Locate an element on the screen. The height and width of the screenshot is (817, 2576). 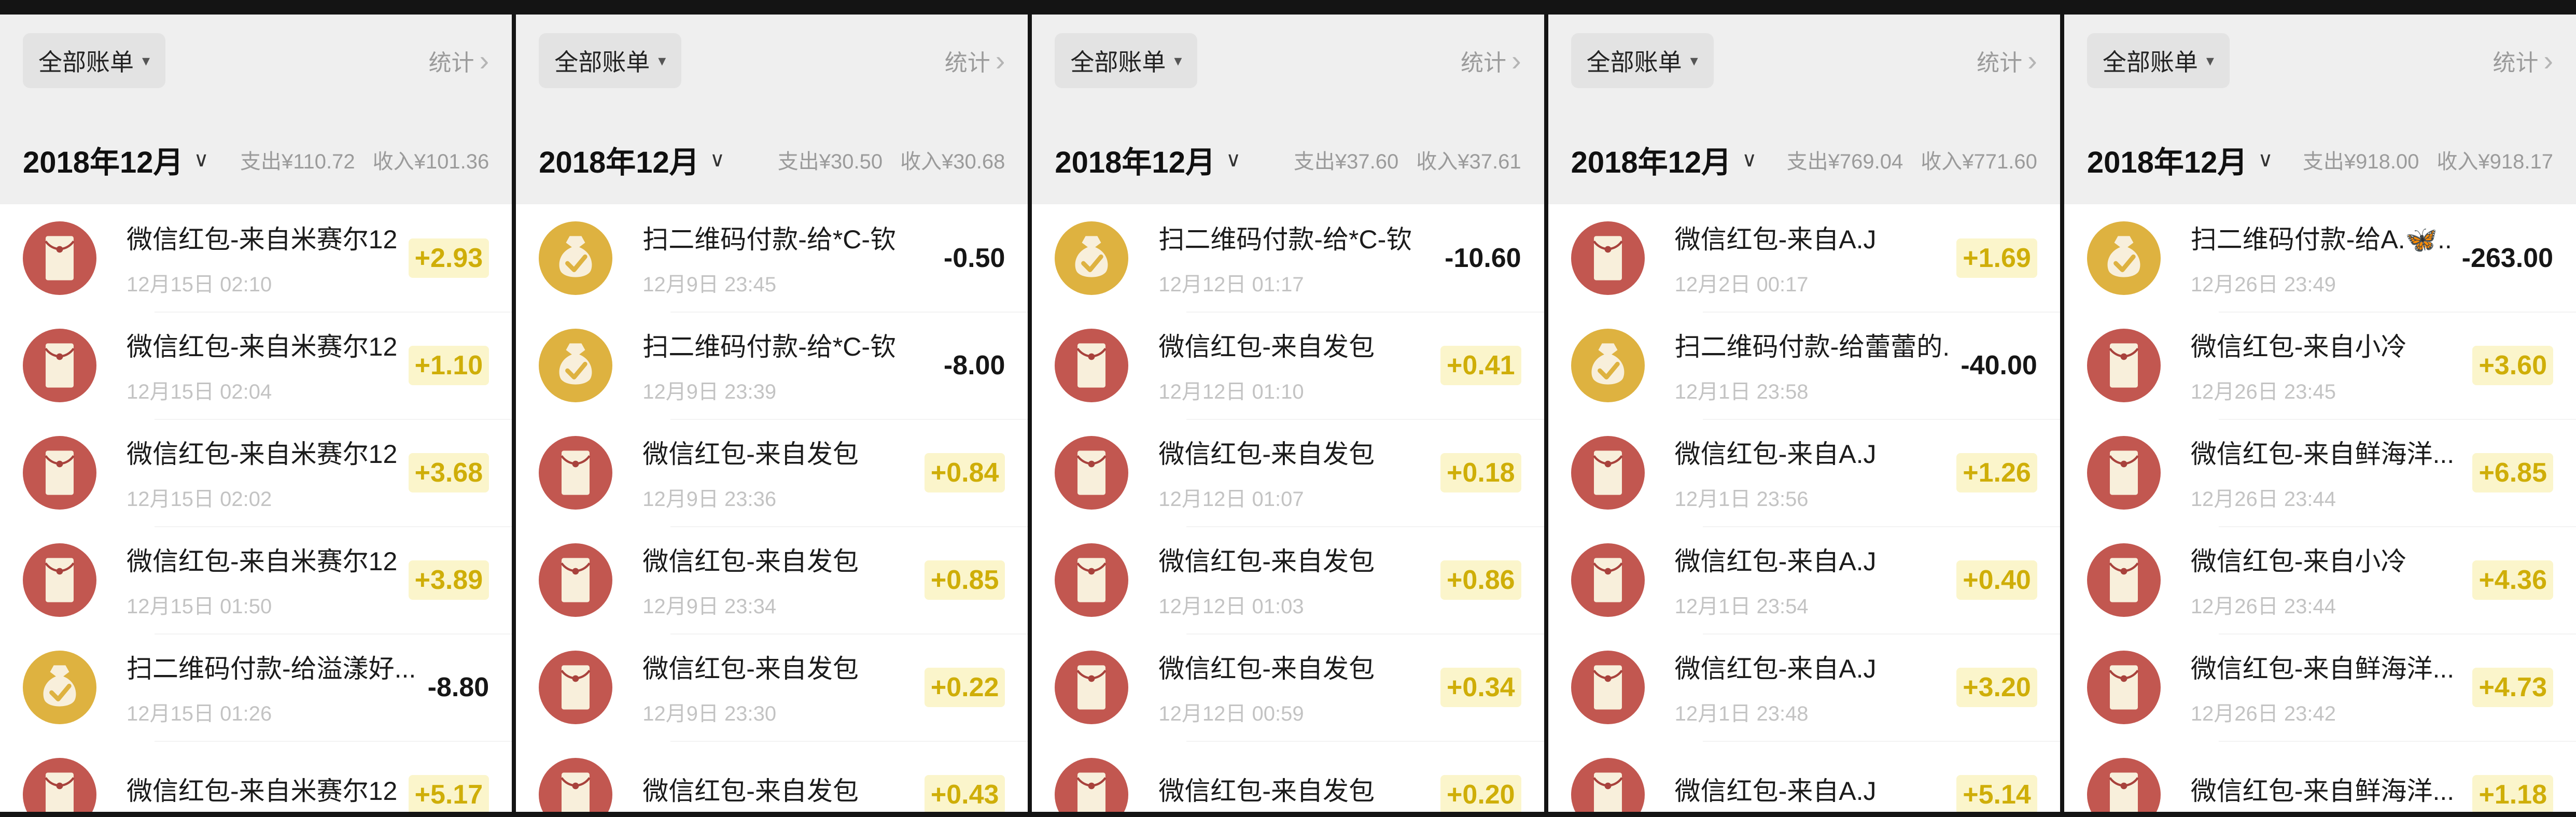
transaction-meta: 扫二维码付款-给蕾蕾的... 12月1日 23:58 is located at coordinates (1813, 365).